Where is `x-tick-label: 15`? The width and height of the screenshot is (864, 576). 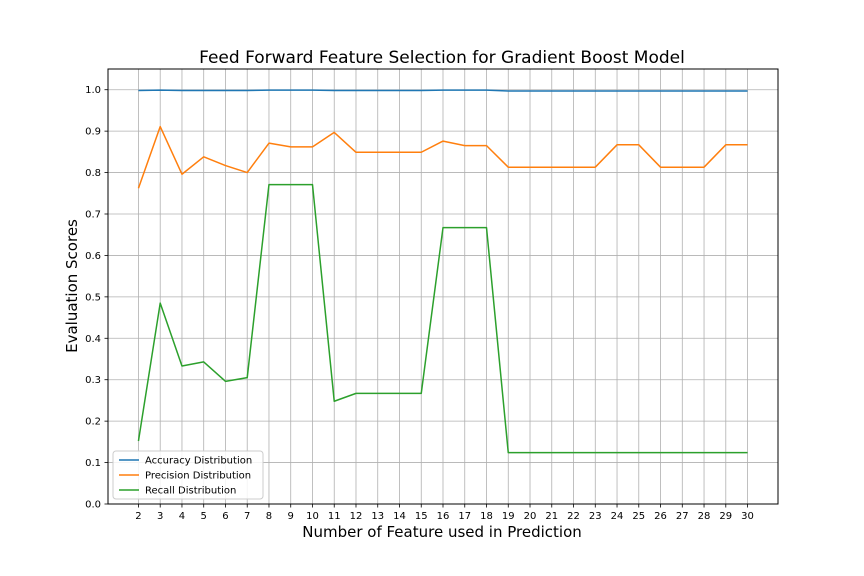
x-tick-label: 15 is located at coordinates (421, 516).